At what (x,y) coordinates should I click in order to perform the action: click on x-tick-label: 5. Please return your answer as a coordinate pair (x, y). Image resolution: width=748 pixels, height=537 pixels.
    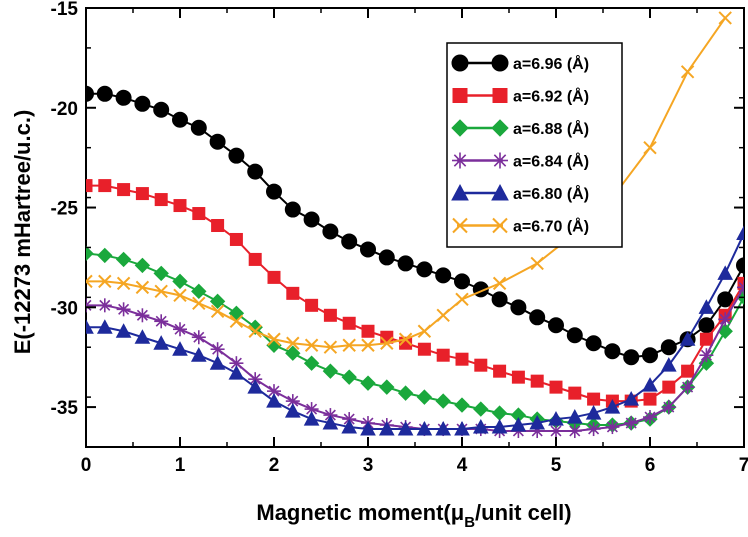
    Looking at the image, I should click on (556, 465).